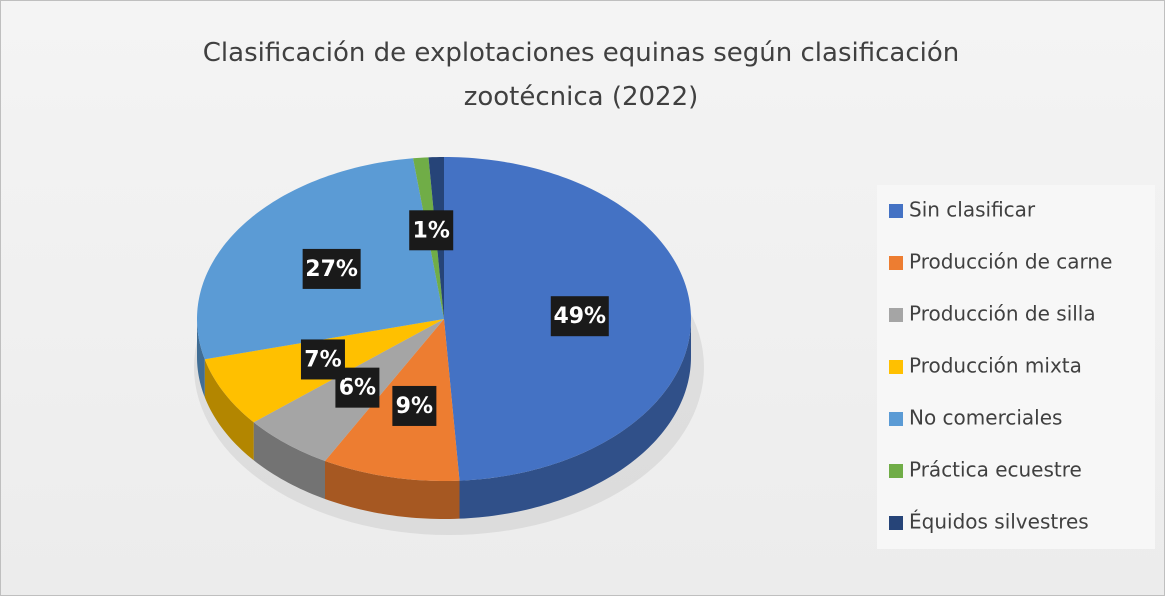 This screenshot has width=1165, height=596. I want to click on legend-label: Sin clasificar, so click(972, 210).